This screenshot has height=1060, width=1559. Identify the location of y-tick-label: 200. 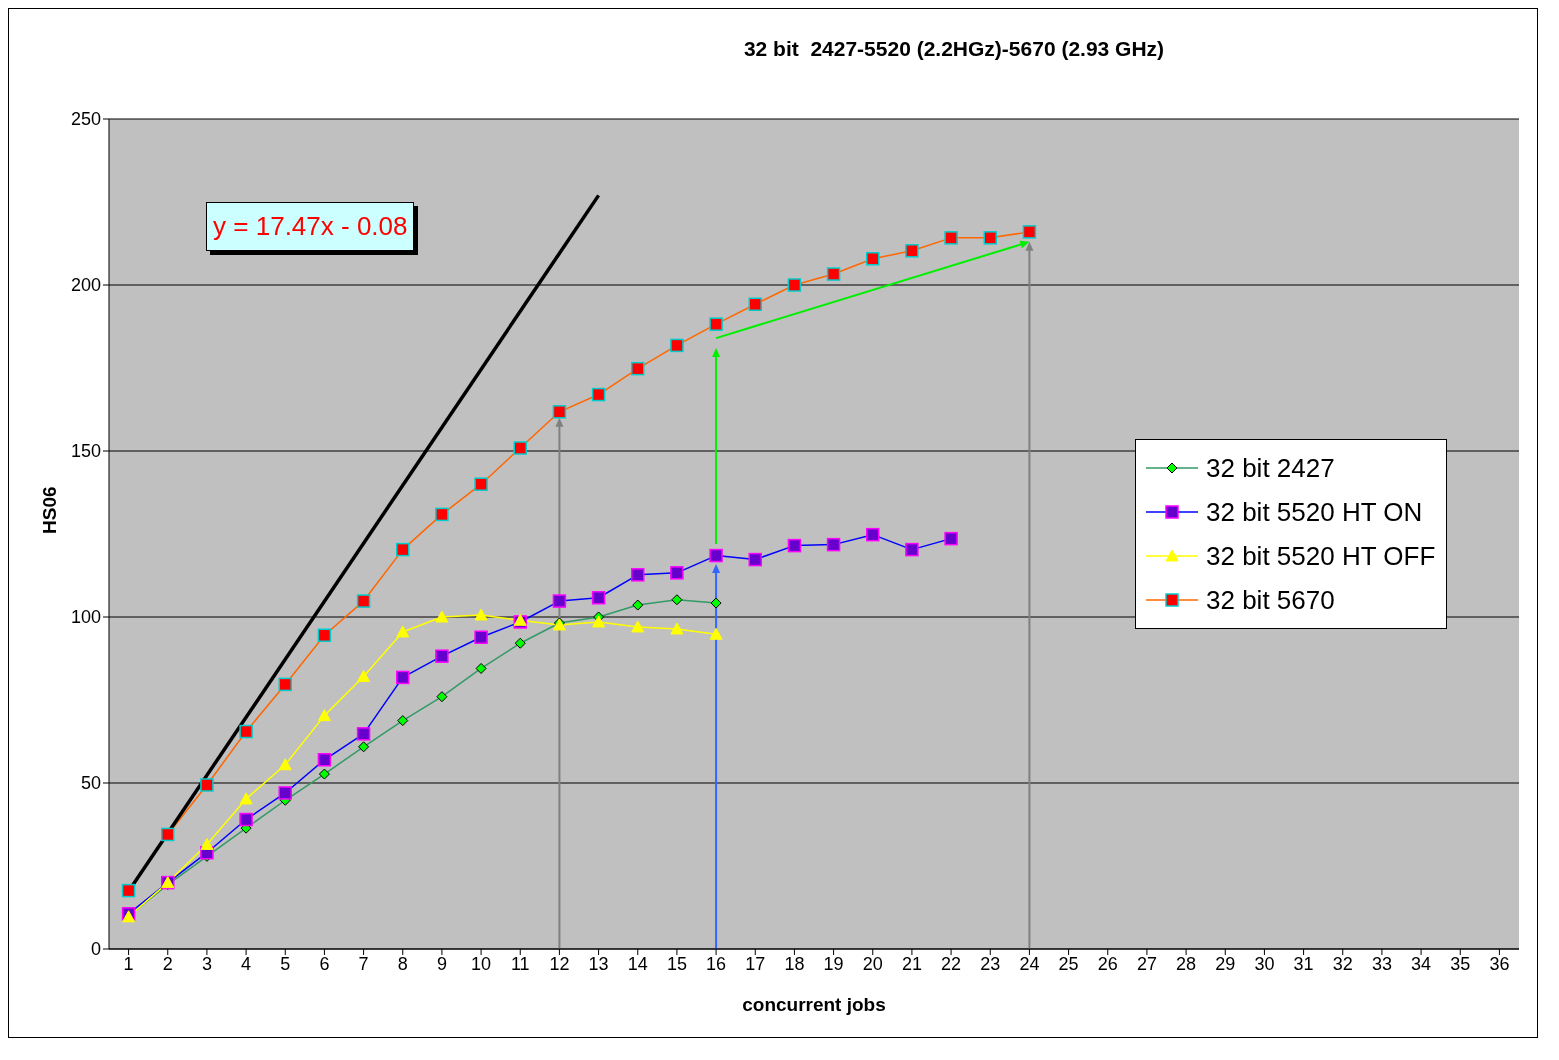
(85, 285).